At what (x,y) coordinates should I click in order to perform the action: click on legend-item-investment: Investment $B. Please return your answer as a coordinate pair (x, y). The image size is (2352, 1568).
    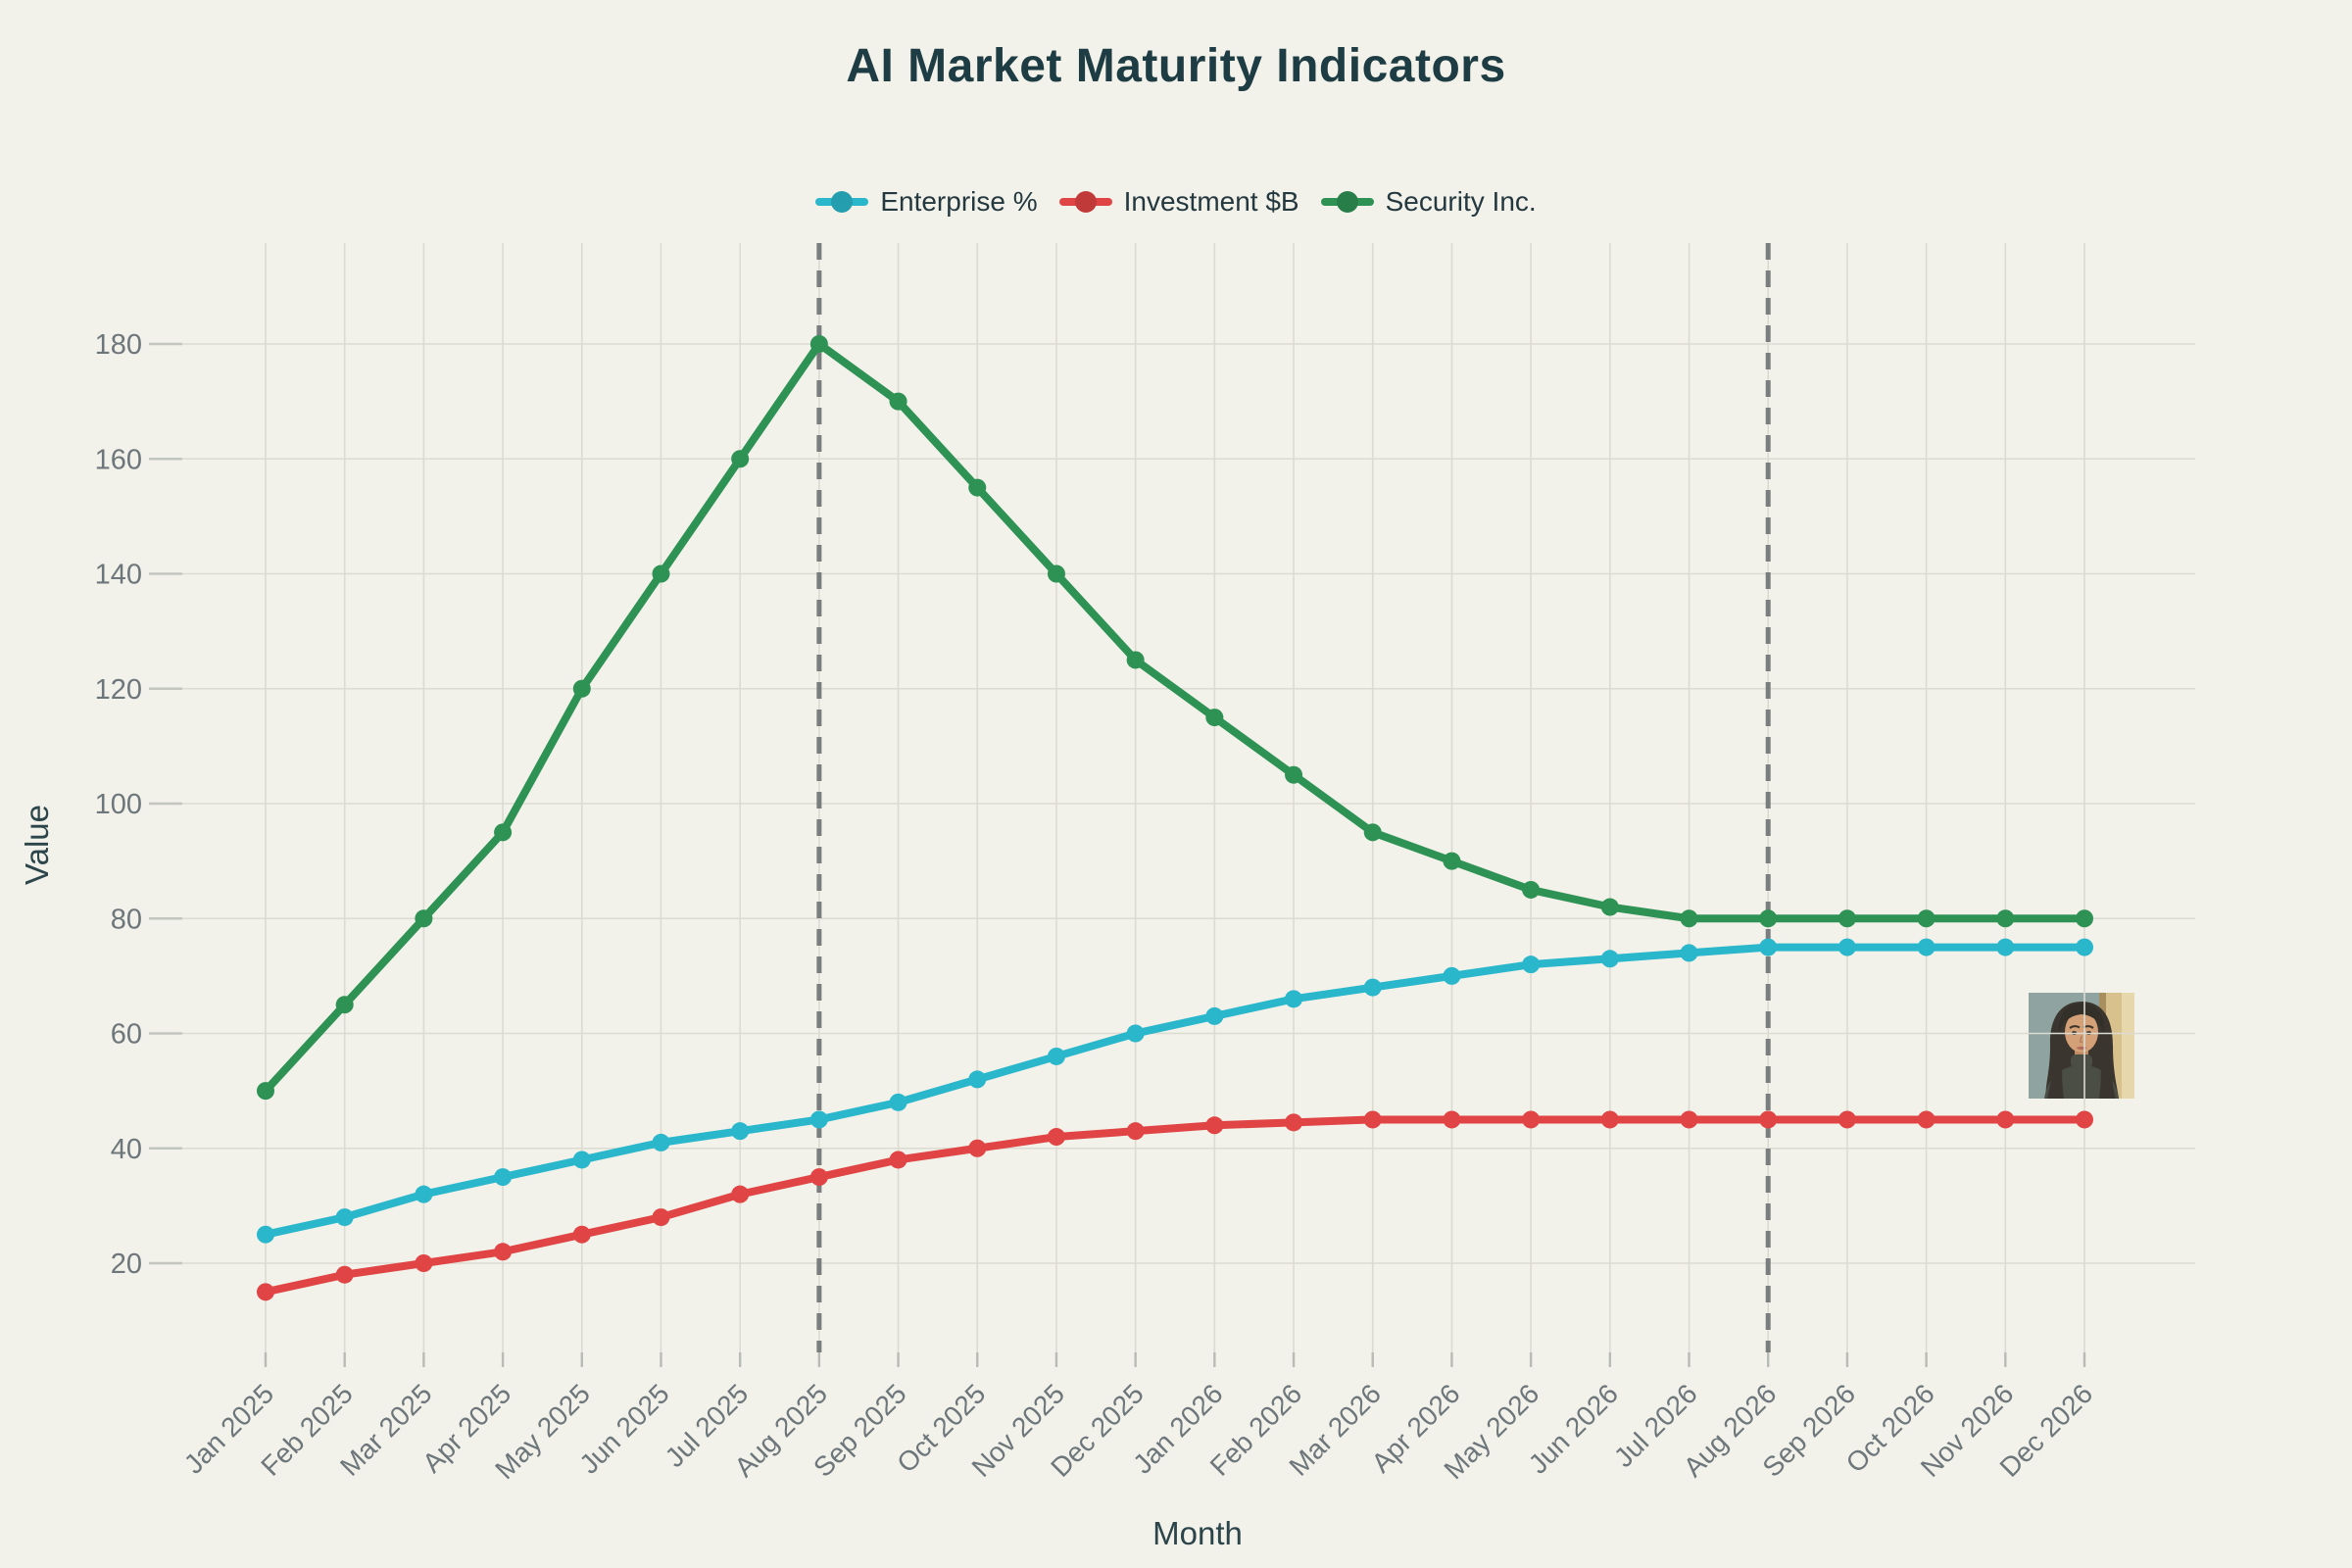
    Looking at the image, I should click on (1178, 202).